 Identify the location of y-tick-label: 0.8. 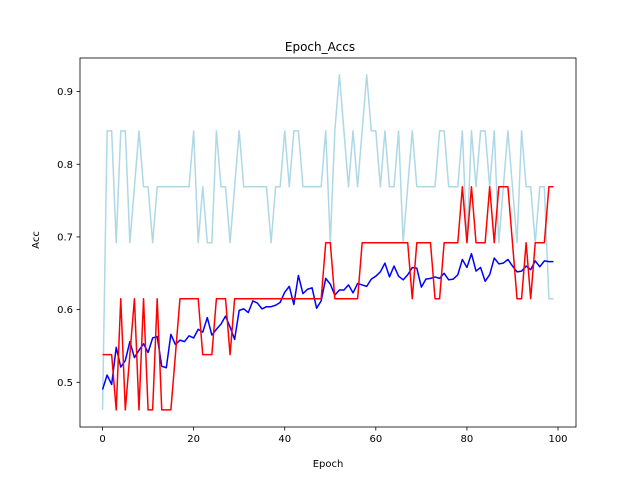
(65, 165).